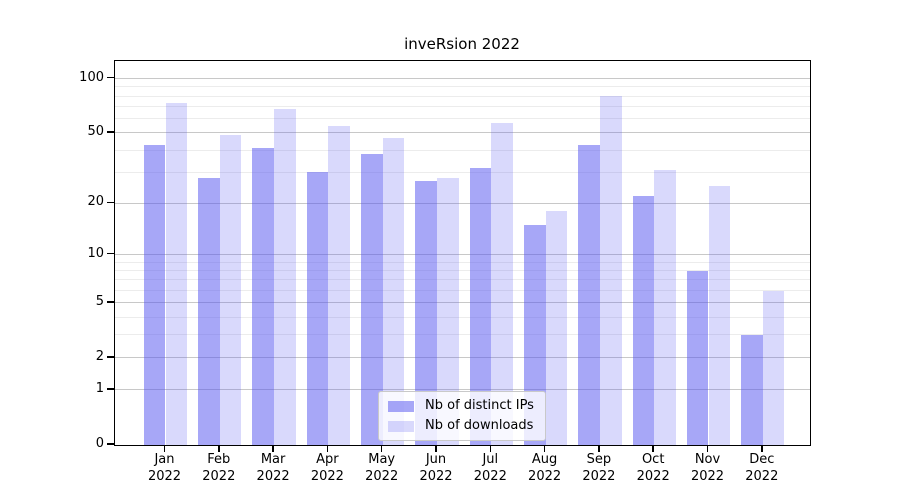 The width and height of the screenshot is (900, 500). Describe the element at coordinates (490, 448) in the screenshot. I see `x-tick-mark-jul` at that location.